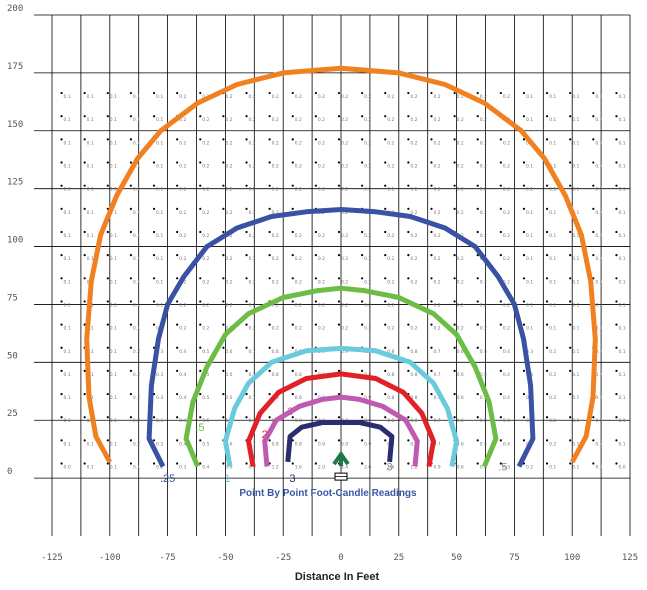 The height and width of the screenshot is (590, 647). What do you see at coordinates (298, 468) in the screenshot?
I see `reading-value: 1.6` at bounding box center [298, 468].